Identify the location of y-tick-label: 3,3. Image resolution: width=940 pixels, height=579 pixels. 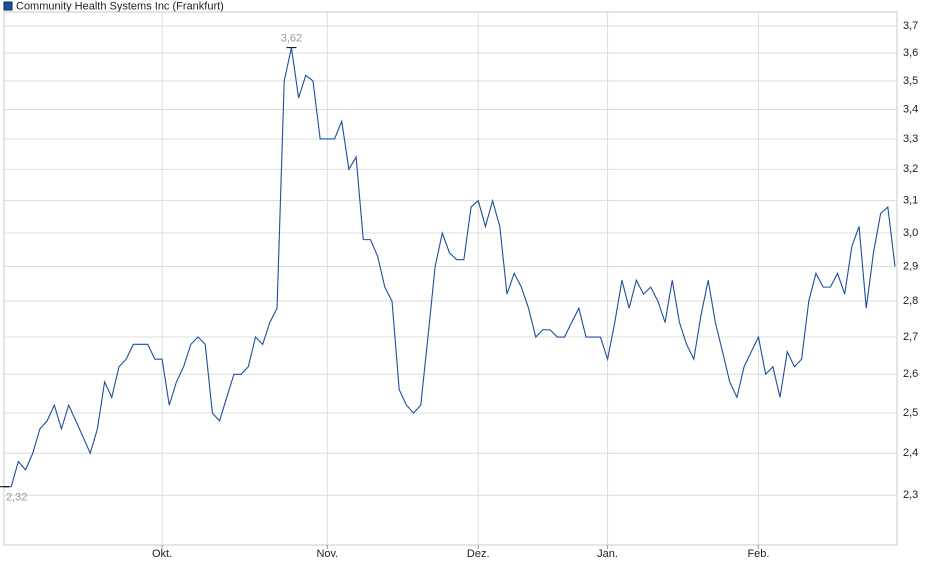
(910, 139).